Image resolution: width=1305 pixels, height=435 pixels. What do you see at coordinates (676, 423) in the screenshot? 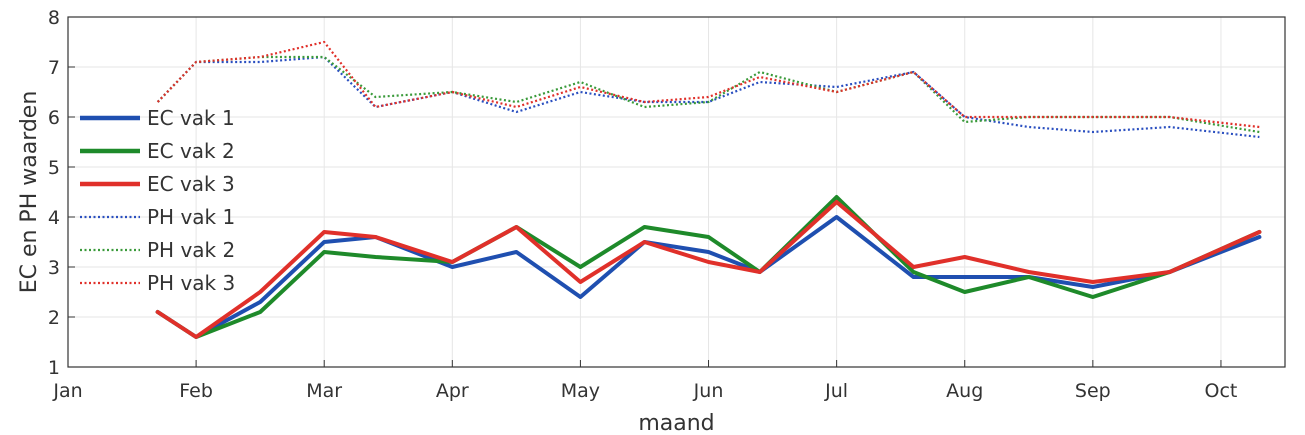
I see `x-axis-title: maand` at bounding box center [676, 423].